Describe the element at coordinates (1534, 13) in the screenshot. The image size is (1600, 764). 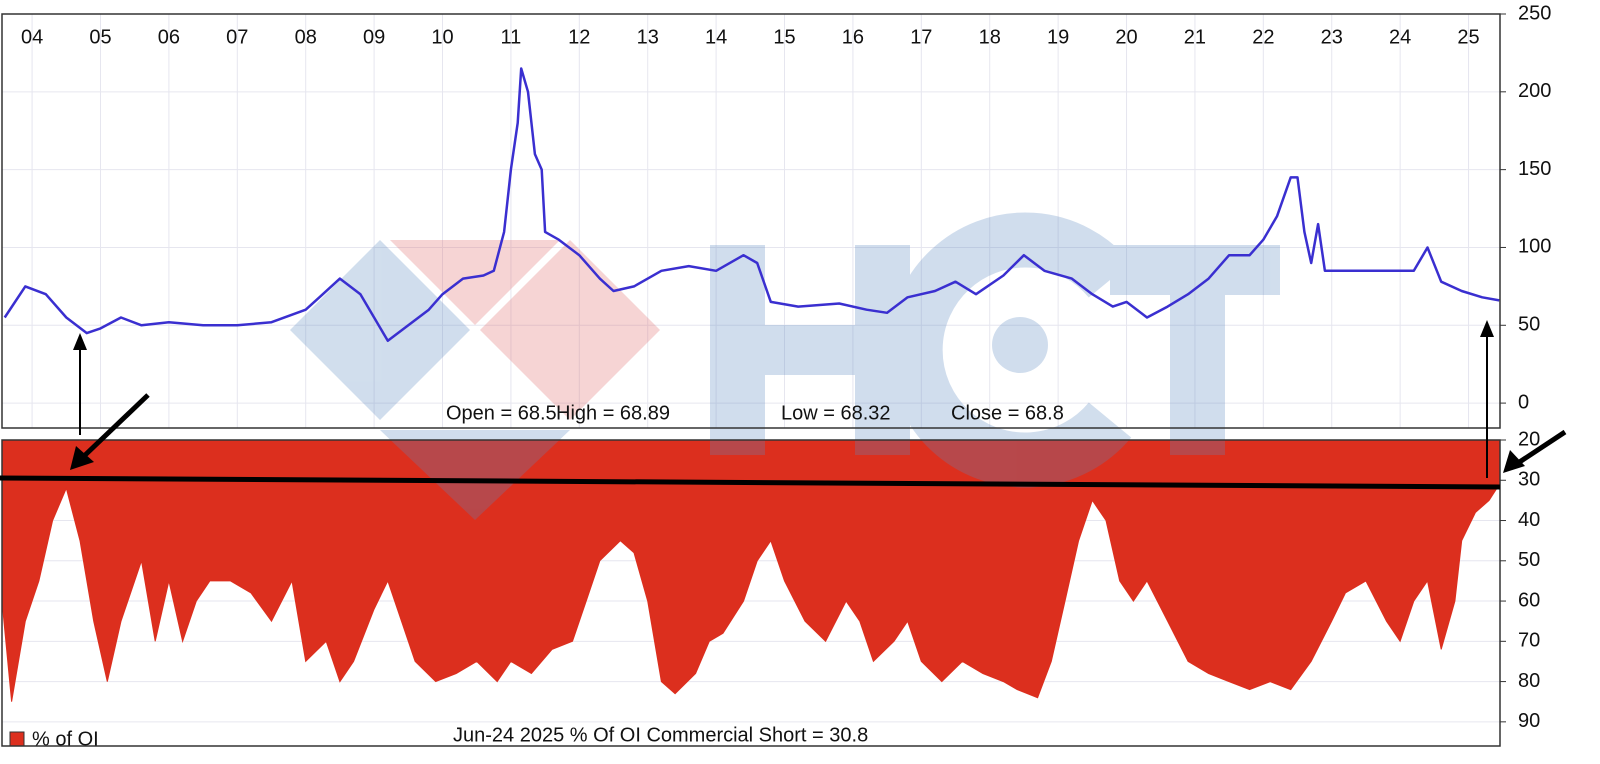
I see `y-tick-label: 250` at that location.